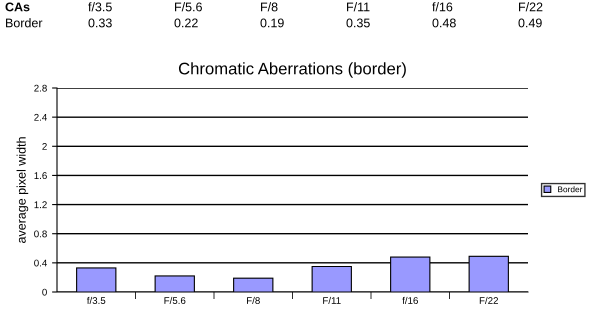  I want to click on y-tick-label: 0.4, so click(40, 263).